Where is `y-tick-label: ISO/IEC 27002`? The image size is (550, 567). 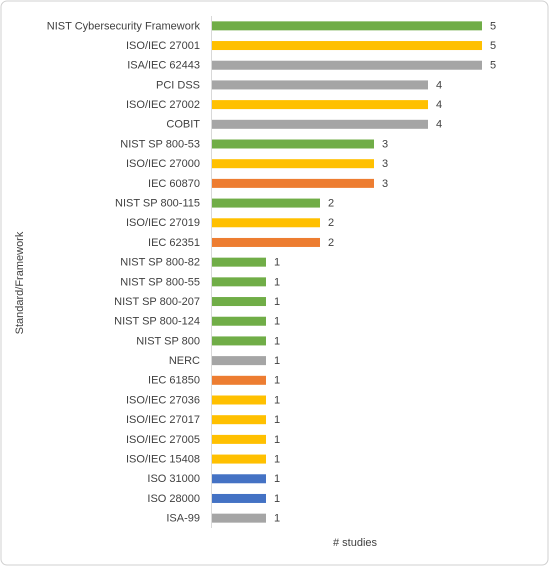 y-tick-label: ISO/IEC 27002 is located at coordinates (163, 105).